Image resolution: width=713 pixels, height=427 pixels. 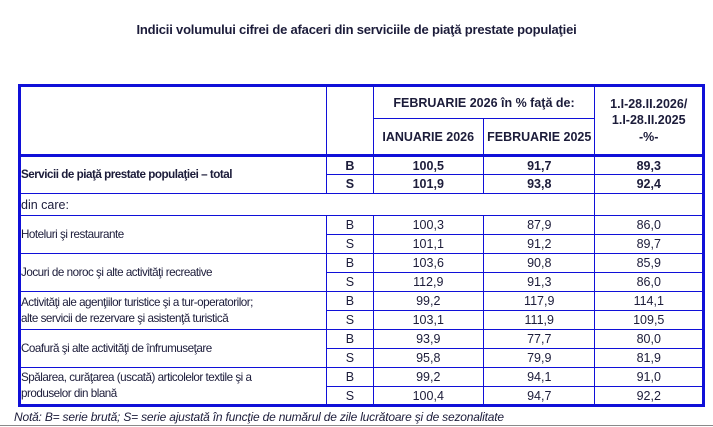 I want to click on value-cell: 90,8, so click(x=539, y=263).